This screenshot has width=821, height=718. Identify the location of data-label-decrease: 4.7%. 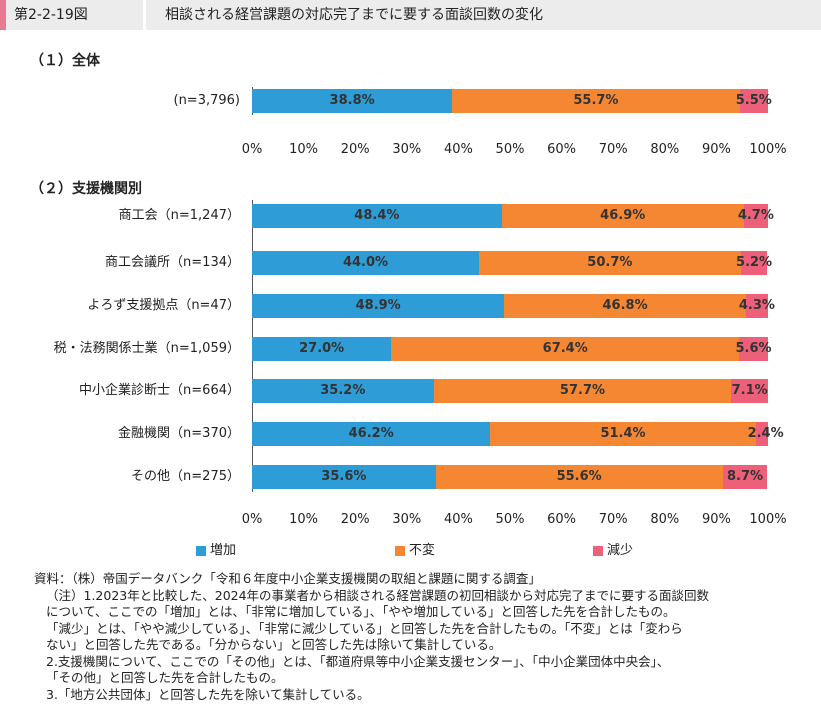
(755, 215).